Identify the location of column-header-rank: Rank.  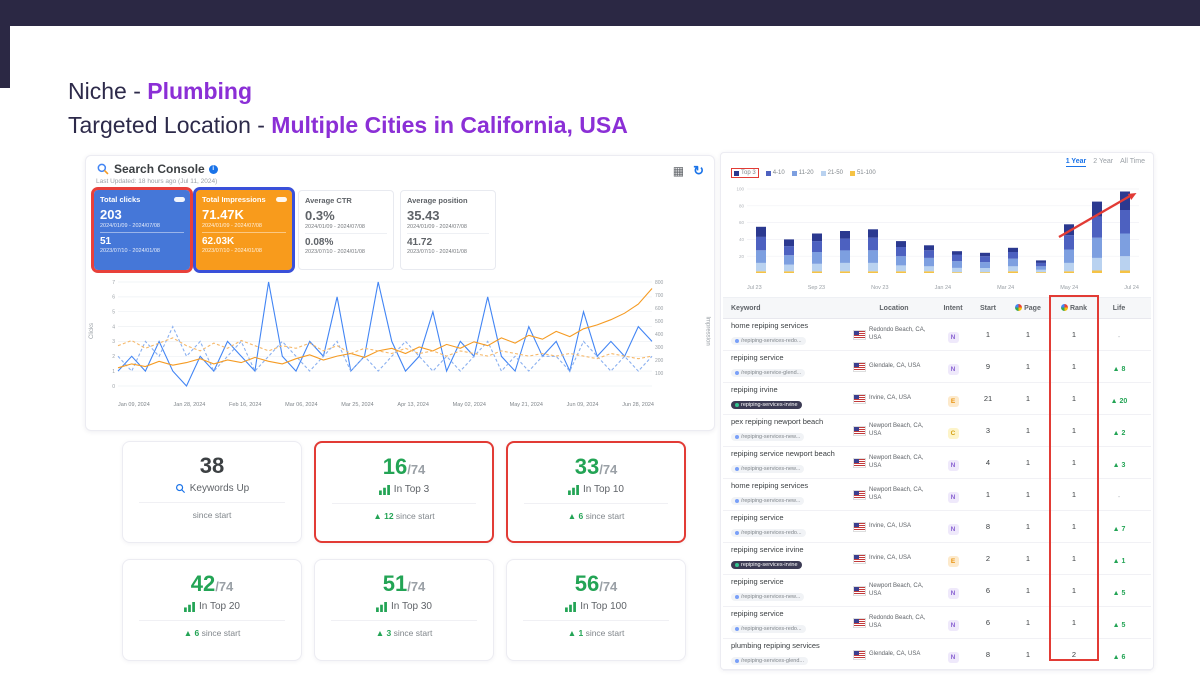
(1074, 308).